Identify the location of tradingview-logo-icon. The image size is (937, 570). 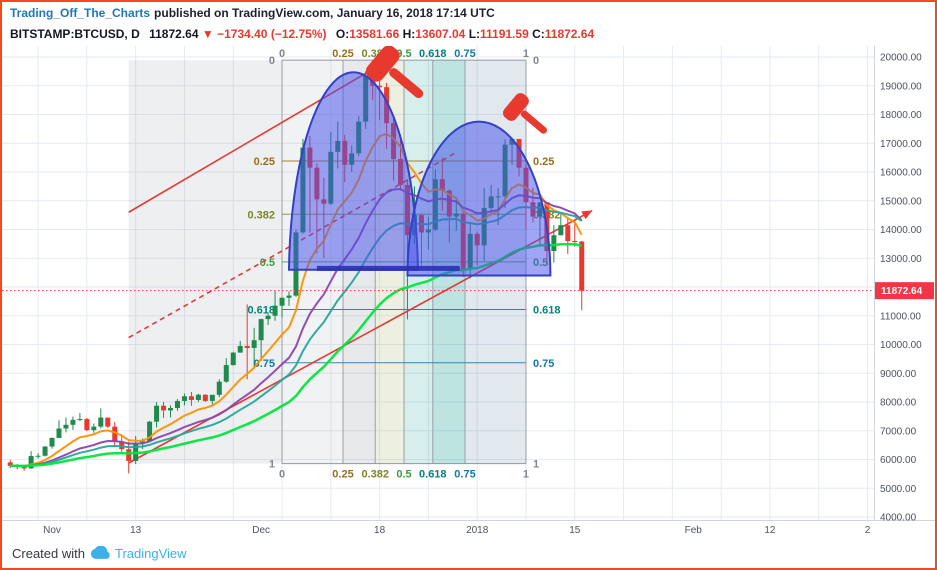
(100, 553).